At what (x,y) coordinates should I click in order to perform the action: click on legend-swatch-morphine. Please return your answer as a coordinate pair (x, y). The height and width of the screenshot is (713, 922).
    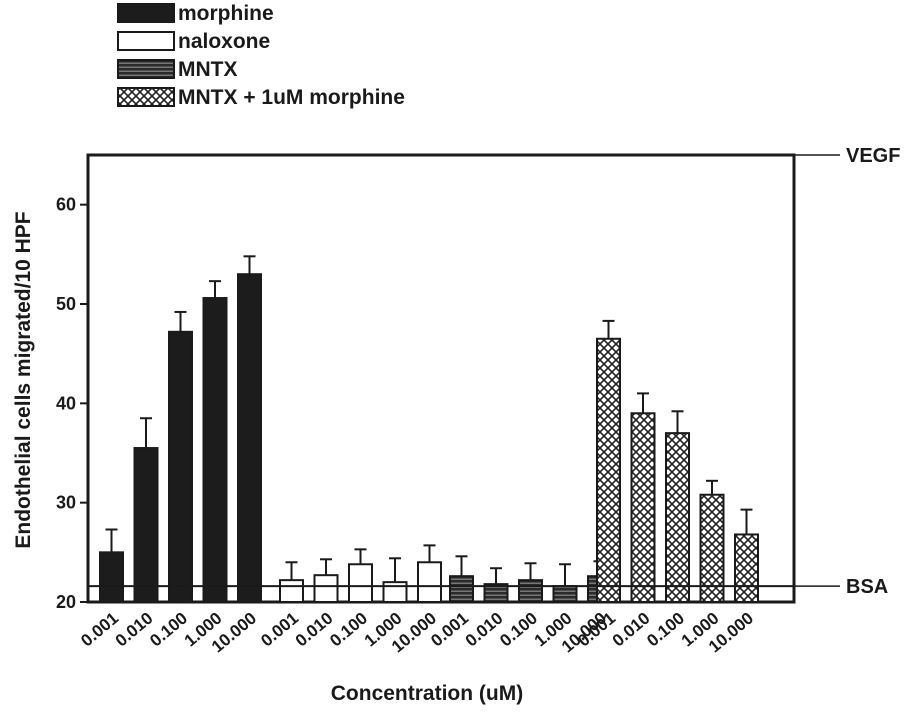
    Looking at the image, I should click on (146, 13).